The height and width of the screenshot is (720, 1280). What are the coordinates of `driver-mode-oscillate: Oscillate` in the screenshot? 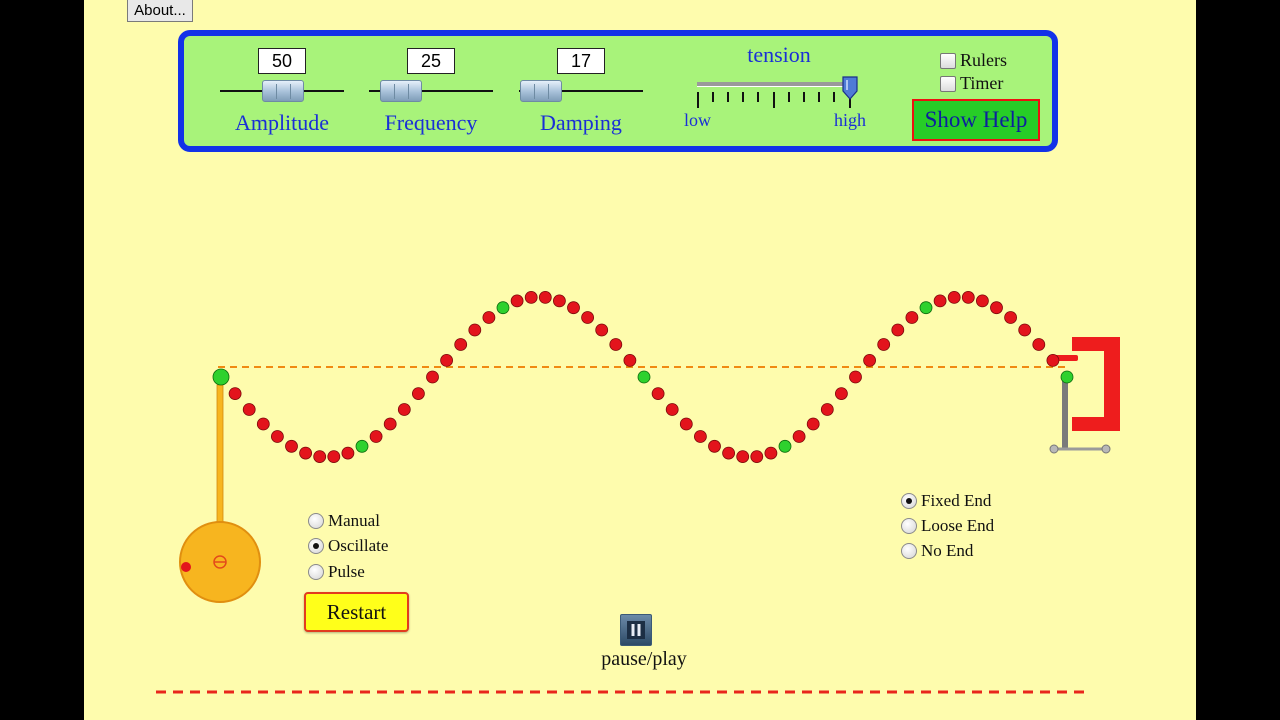 It's located at (348, 546).